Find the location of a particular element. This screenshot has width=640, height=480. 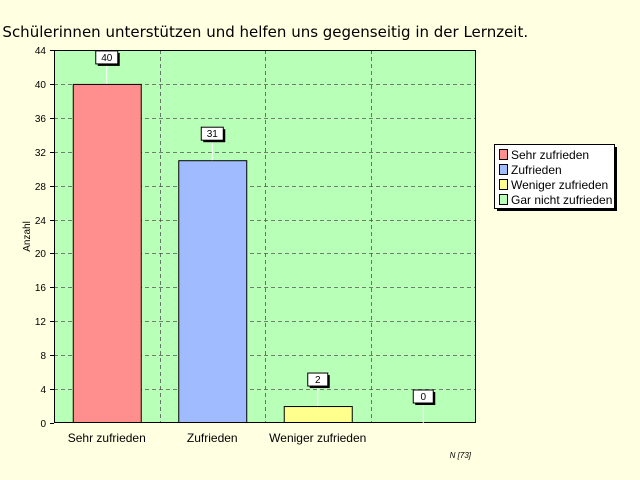

legend-box is located at coordinates (554, 176).